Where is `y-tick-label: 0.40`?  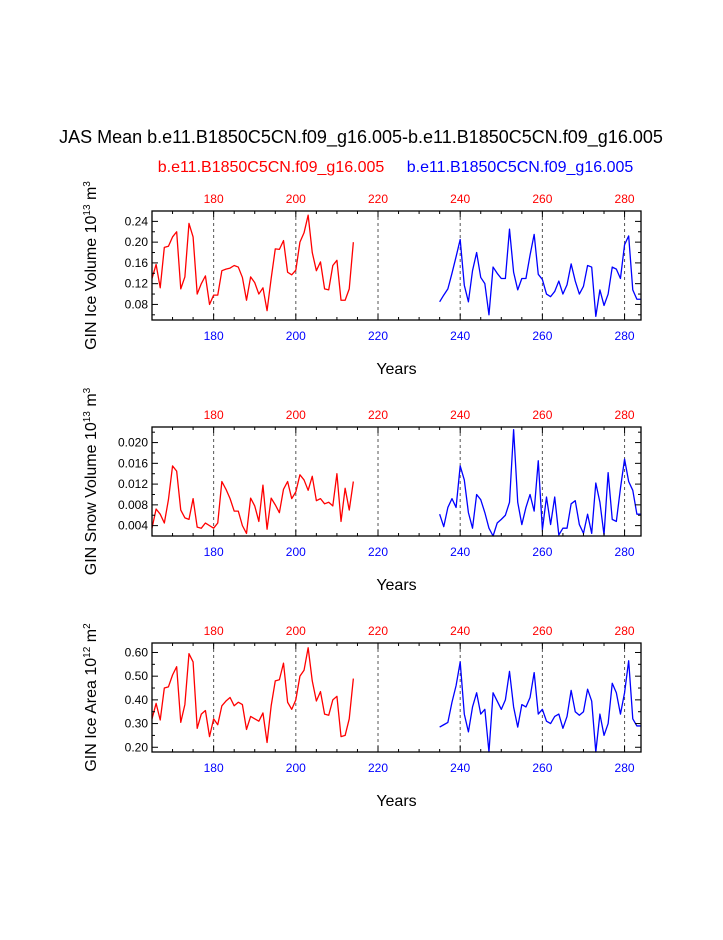
y-tick-label: 0.40 is located at coordinates (137, 700).